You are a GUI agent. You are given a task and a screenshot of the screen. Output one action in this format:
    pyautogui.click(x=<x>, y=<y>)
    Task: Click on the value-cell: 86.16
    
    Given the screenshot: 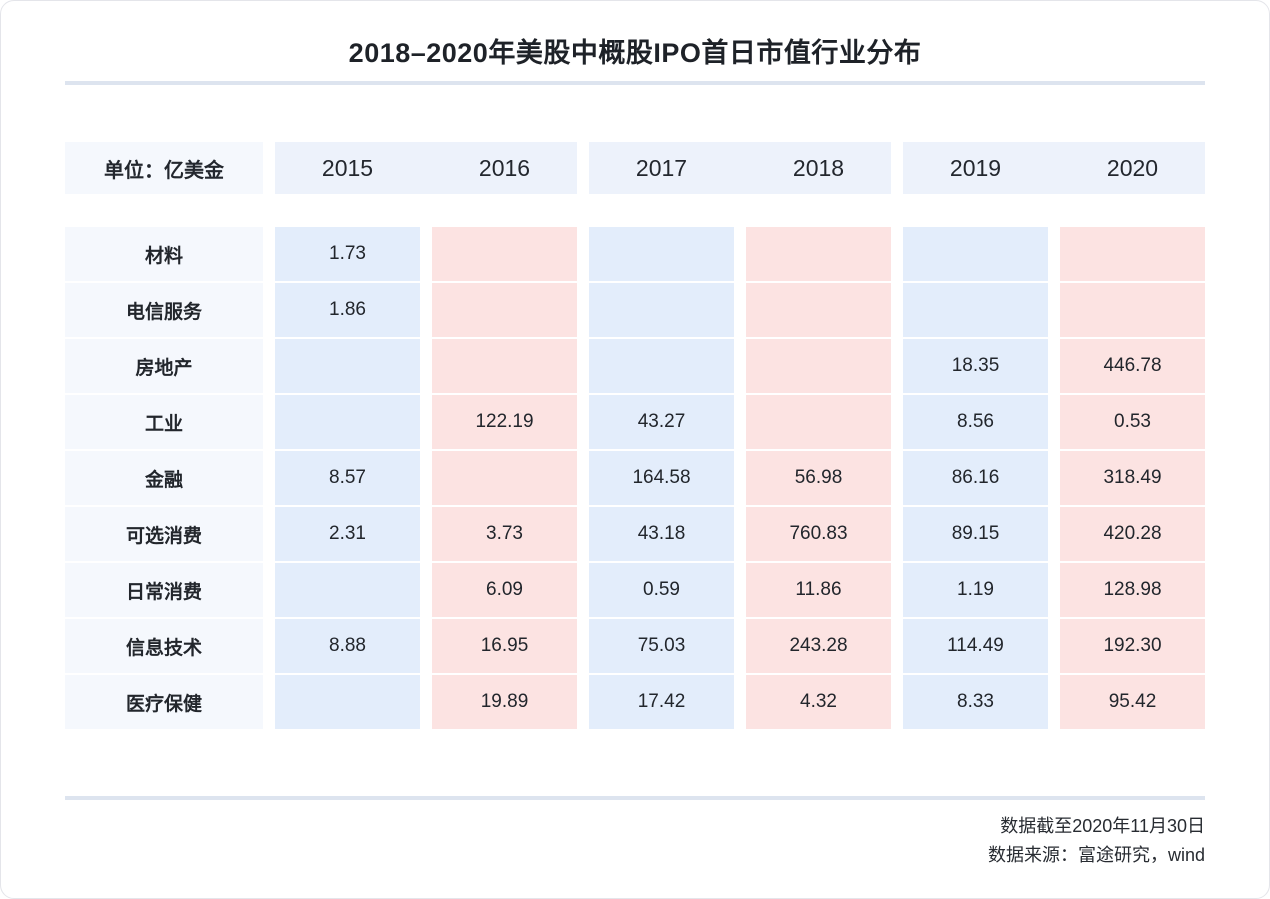 What is the action you would take?
    pyautogui.click(x=975, y=478)
    